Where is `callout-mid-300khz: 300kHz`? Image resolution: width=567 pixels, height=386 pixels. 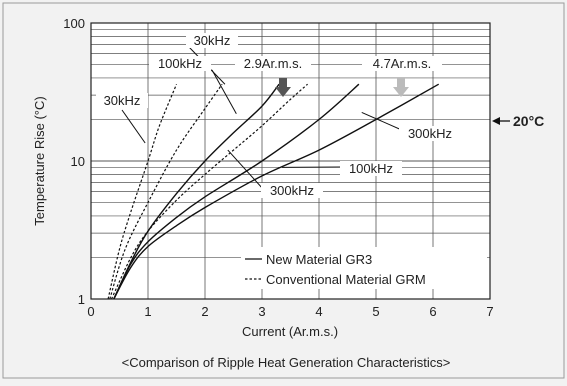
callout-mid-300khz: 300kHz is located at coordinates (292, 190).